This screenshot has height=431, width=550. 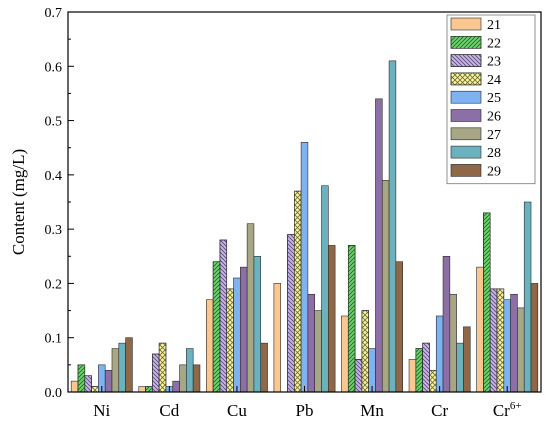 What do you see at coordinates (365, 351) in the screenshot?
I see `bar-24-Mn` at bounding box center [365, 351].